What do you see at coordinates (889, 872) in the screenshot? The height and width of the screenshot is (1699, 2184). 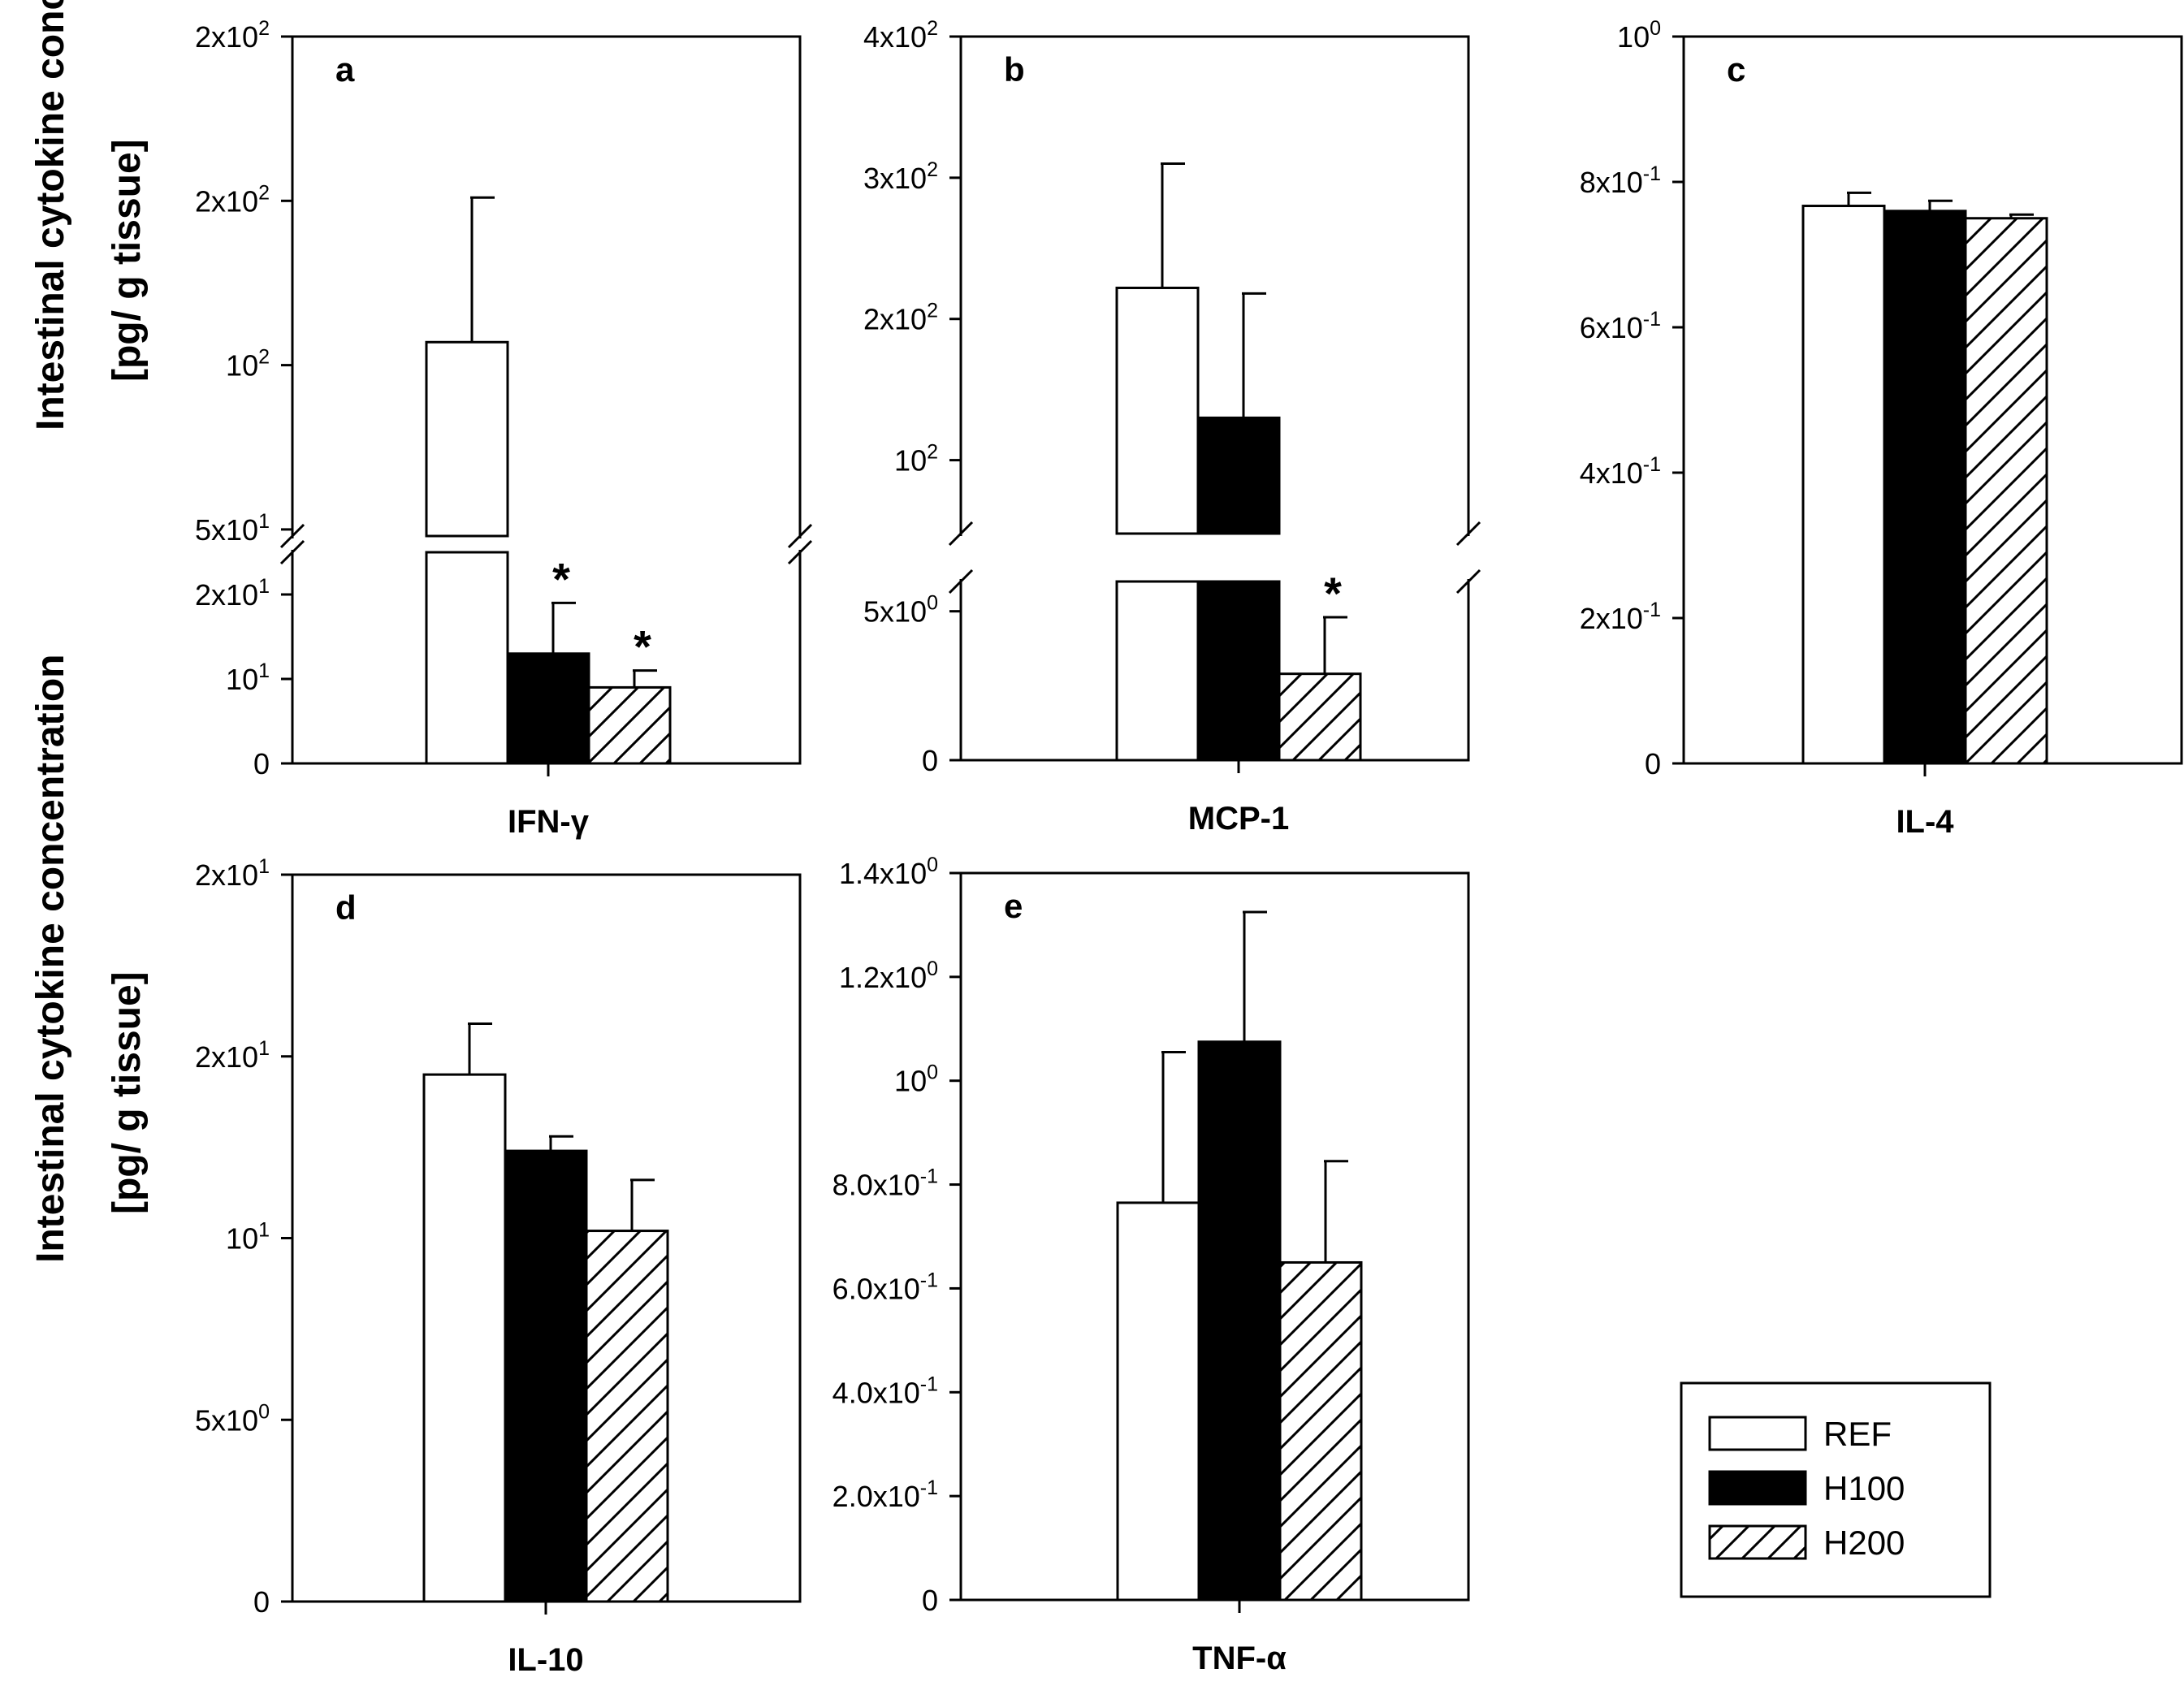 I see `y-tick-label: 1.4x100` at bounding box center [889, 872].